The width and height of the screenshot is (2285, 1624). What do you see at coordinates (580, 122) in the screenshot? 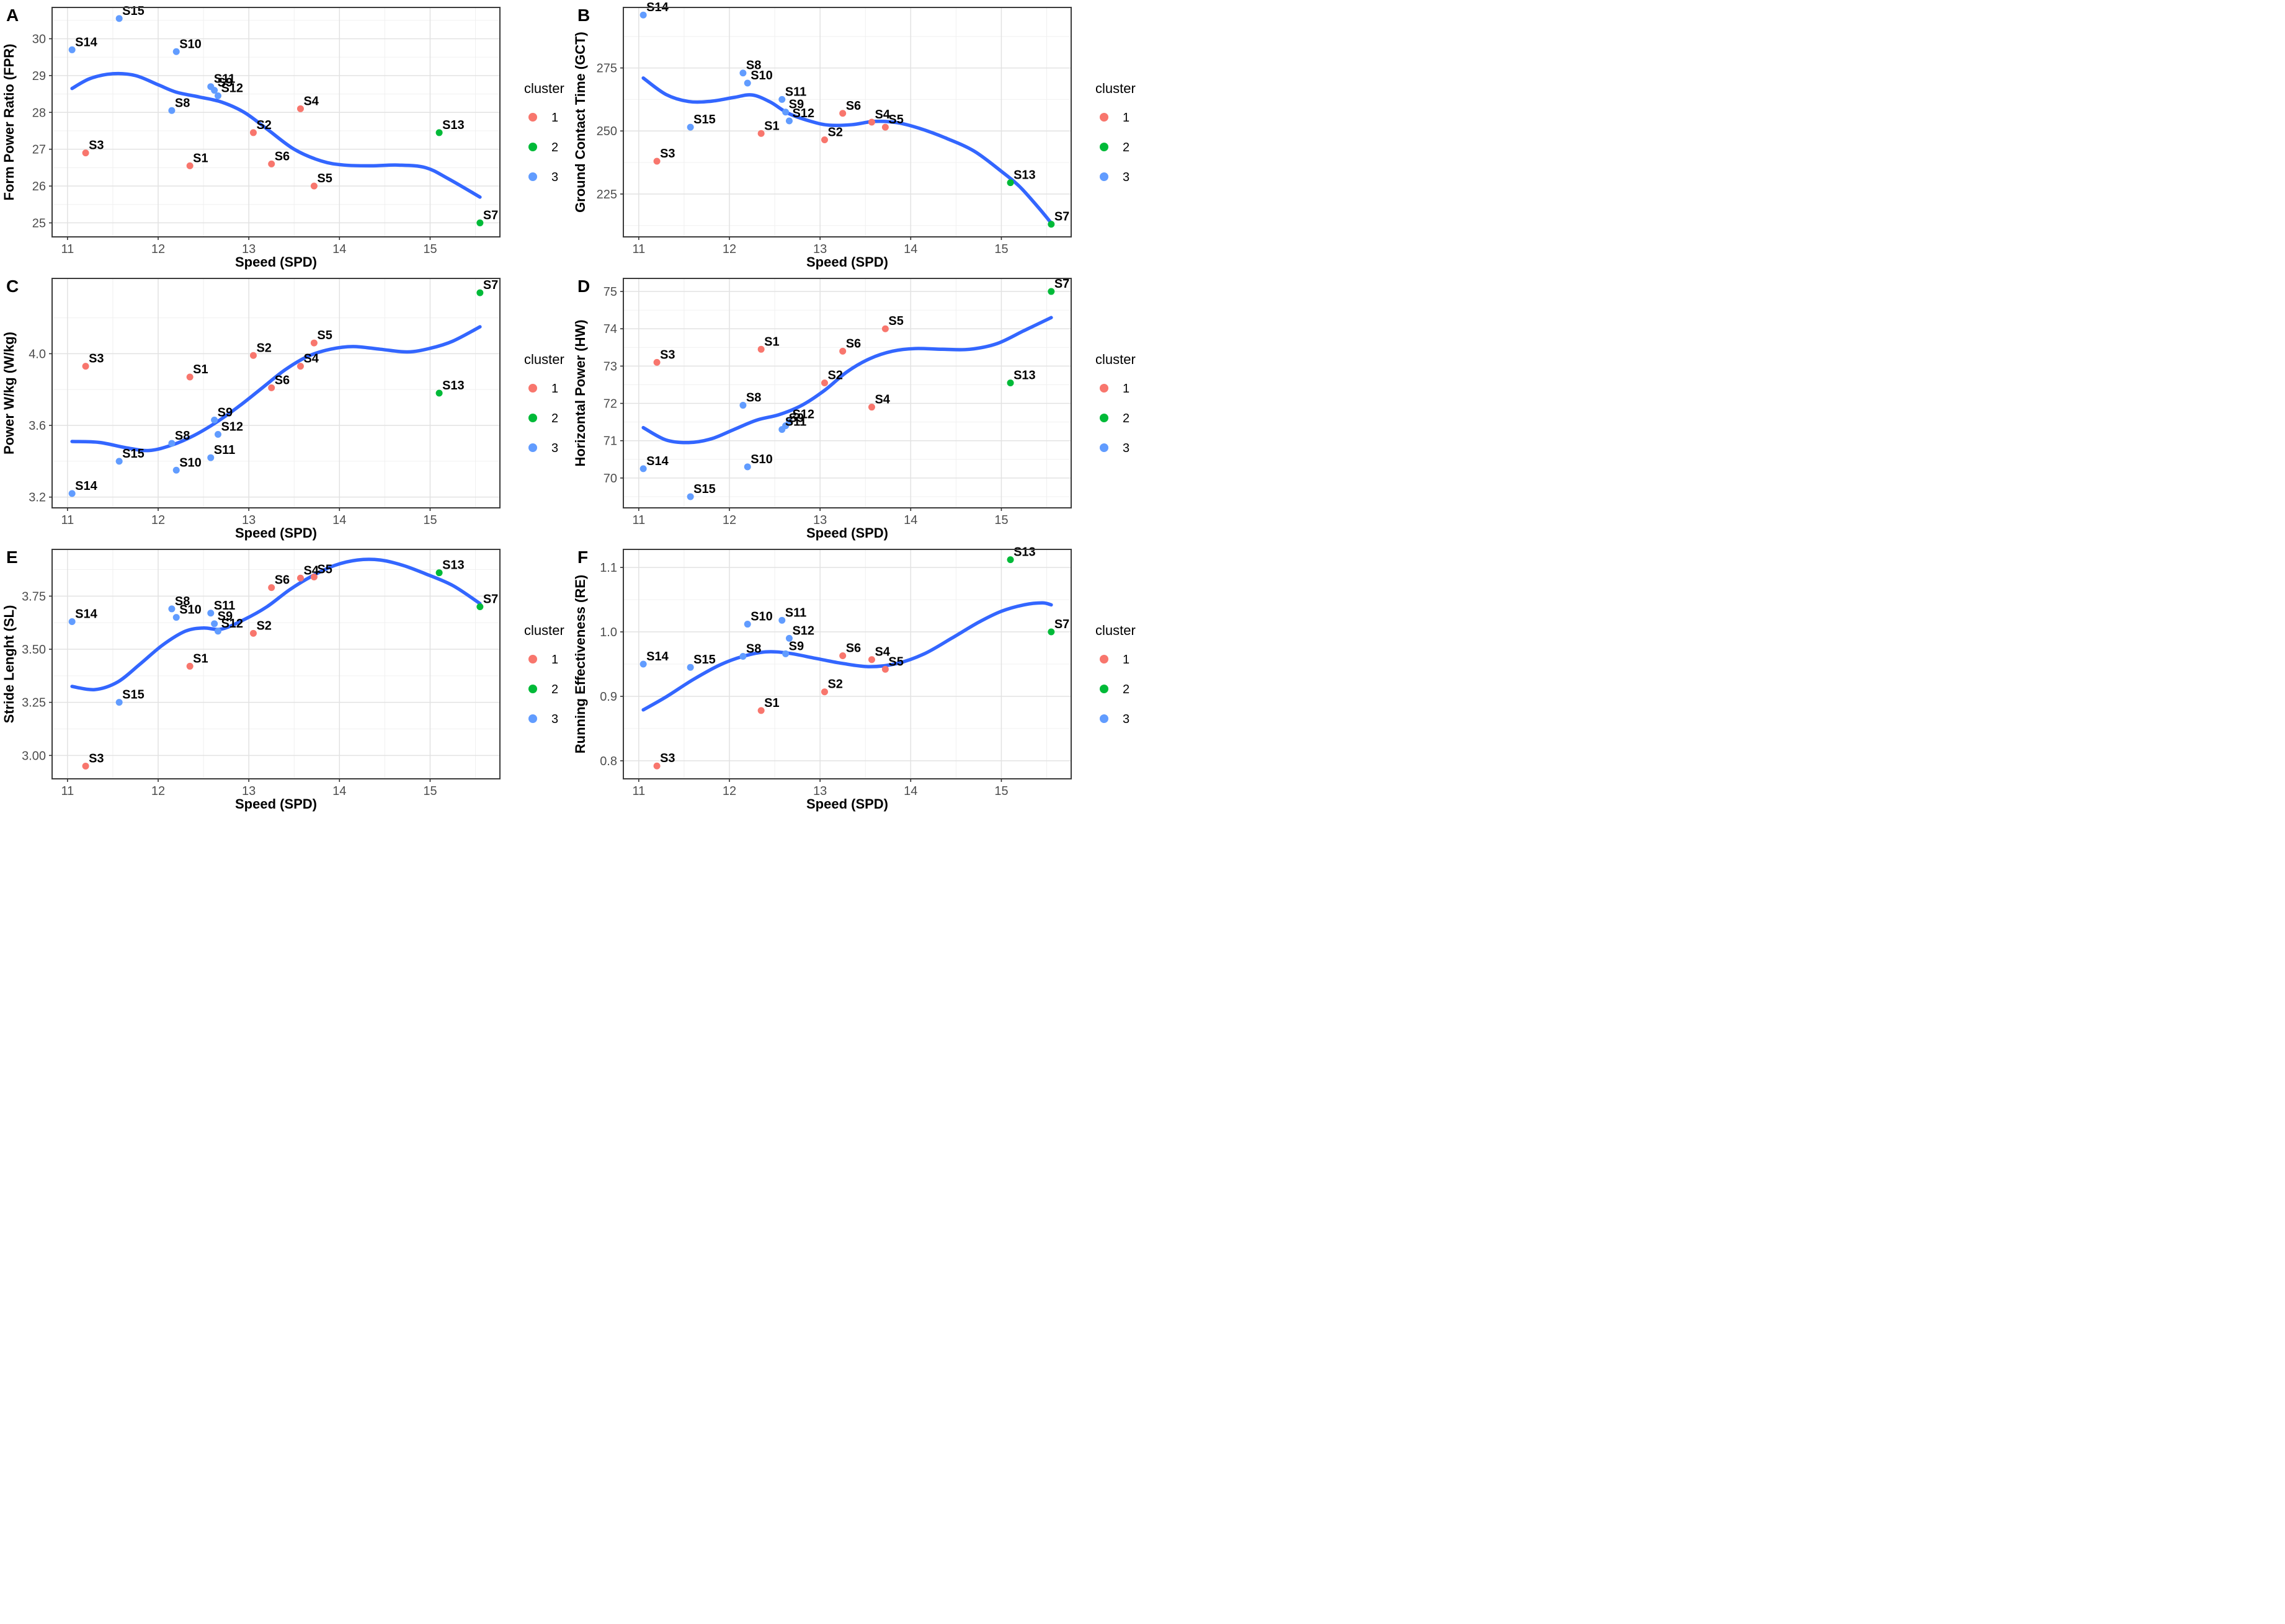
I see `y-axis-title: Ground Contact Time (GCT)` at bounding box center [580, 122].